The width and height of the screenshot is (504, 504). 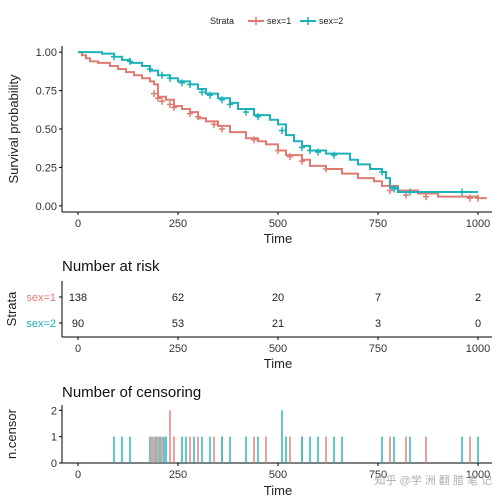 What do you see at coordinates (222, 21) in the screenshot?
I see `legend-title: Strata` at bounding box center [222, 21].